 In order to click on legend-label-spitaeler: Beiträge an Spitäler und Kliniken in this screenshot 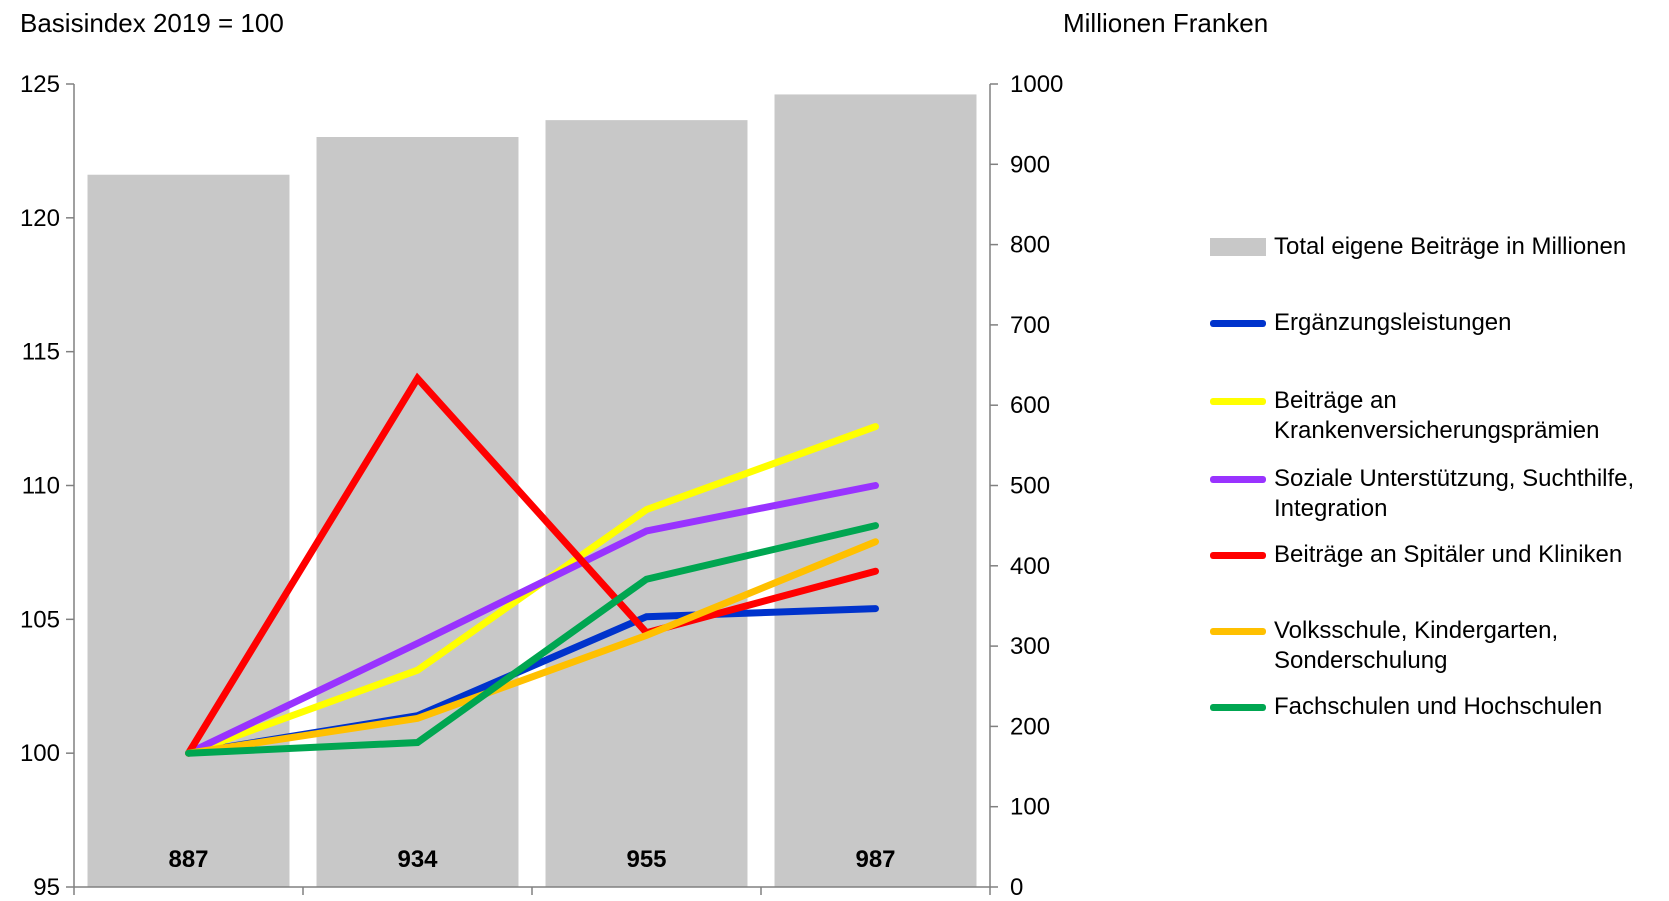, I will do `click(1448, 554)`.